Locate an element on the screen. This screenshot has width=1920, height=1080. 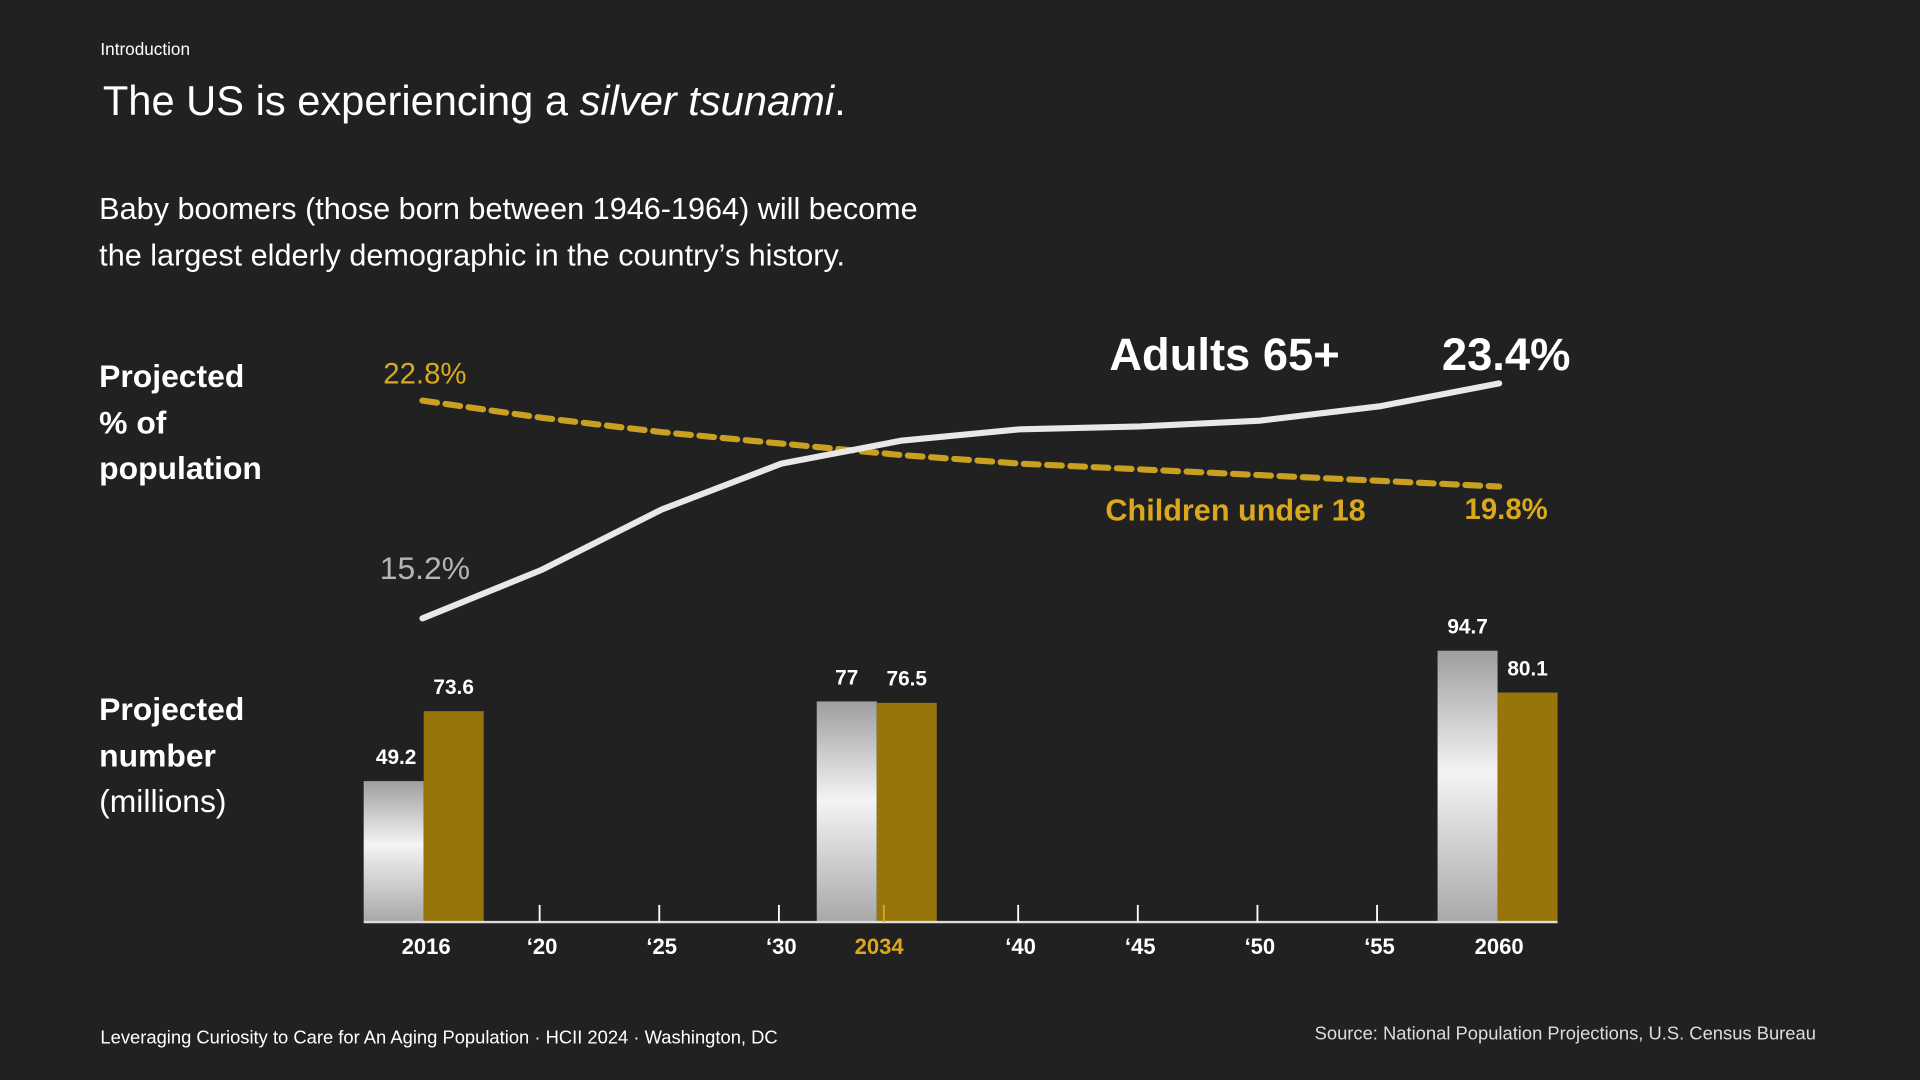
bar-value-label: 80.1 is located at coordinates (1527, 668).